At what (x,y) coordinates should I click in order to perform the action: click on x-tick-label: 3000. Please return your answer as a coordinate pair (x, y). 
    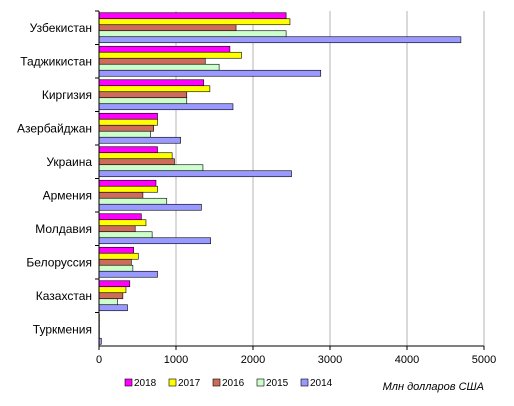
    Looking at the image, I should click on (330, 360).